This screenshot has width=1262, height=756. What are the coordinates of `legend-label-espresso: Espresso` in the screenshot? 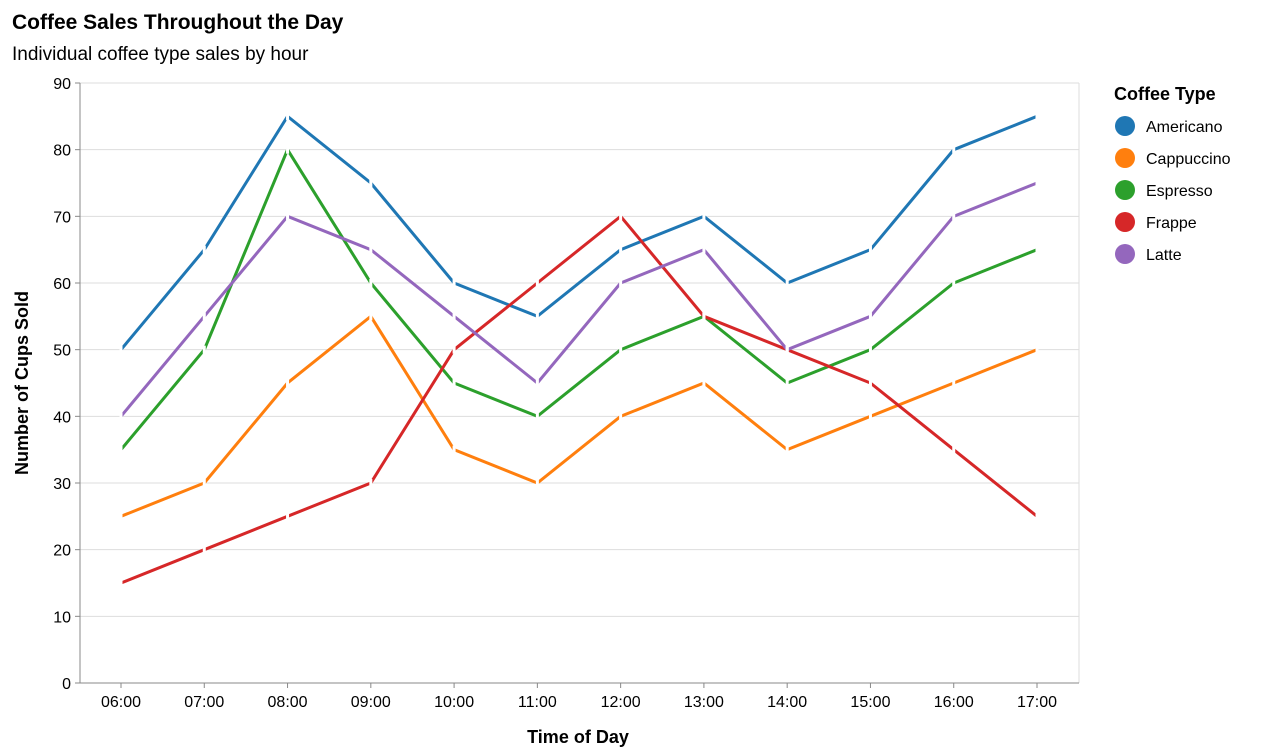 It's located at (1179, 191).